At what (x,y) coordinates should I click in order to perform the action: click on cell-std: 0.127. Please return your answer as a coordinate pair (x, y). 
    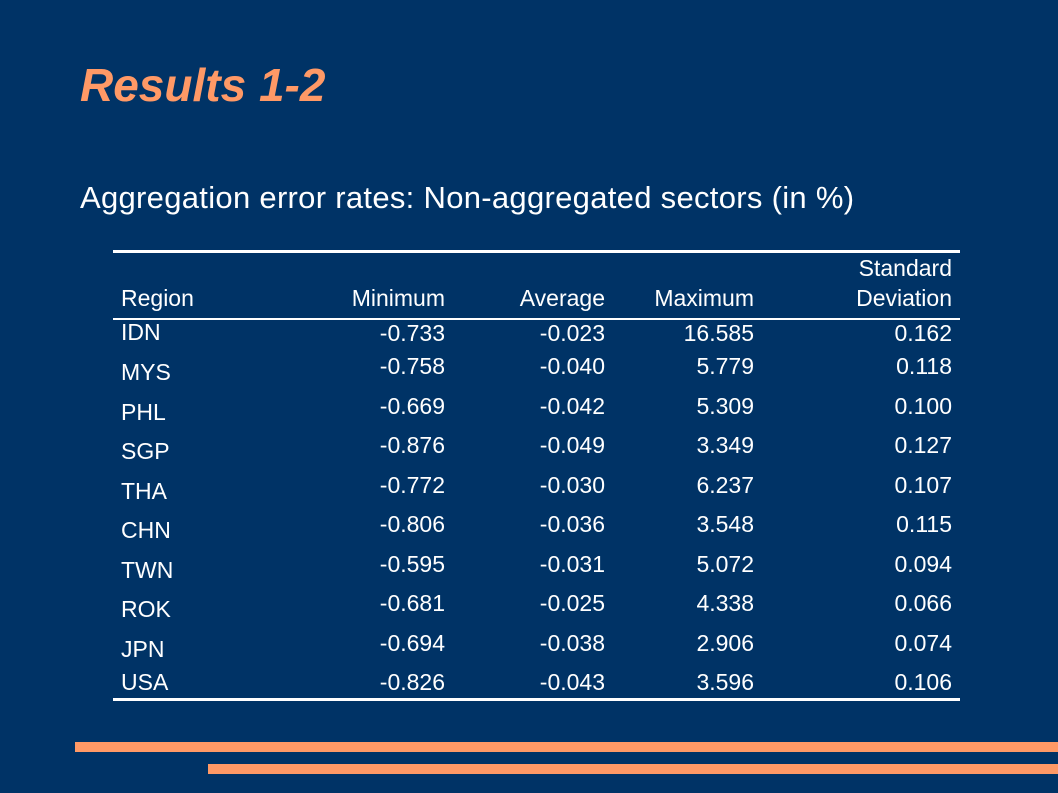
    Looking at the image, I should click on (923, 445).